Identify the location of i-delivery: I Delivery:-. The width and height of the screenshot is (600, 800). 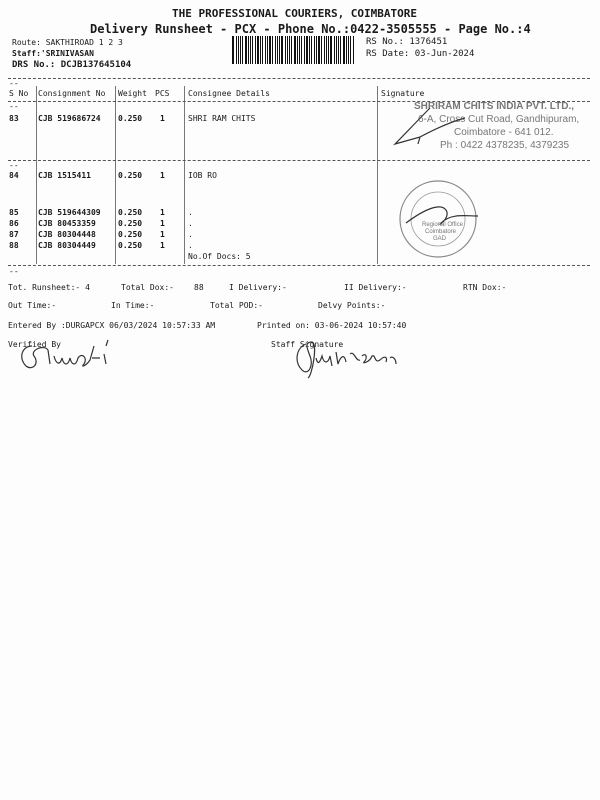
(258, 287).